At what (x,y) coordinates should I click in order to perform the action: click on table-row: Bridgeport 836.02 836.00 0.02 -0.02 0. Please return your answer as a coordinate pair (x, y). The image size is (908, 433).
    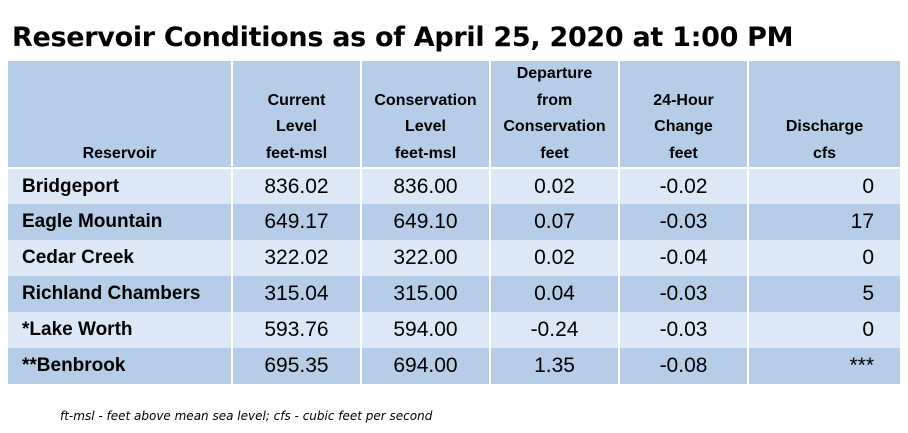
    Looking at the image, I should click on (454, 185).